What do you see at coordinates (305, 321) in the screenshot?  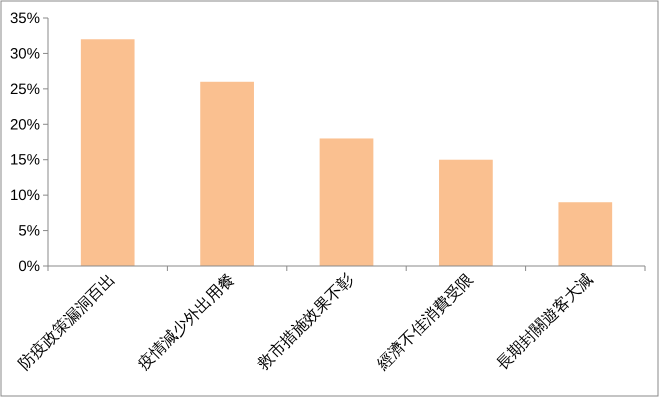 I see `x-tick-label: 救市措施效果不彰` at bounding box center [305, 321].